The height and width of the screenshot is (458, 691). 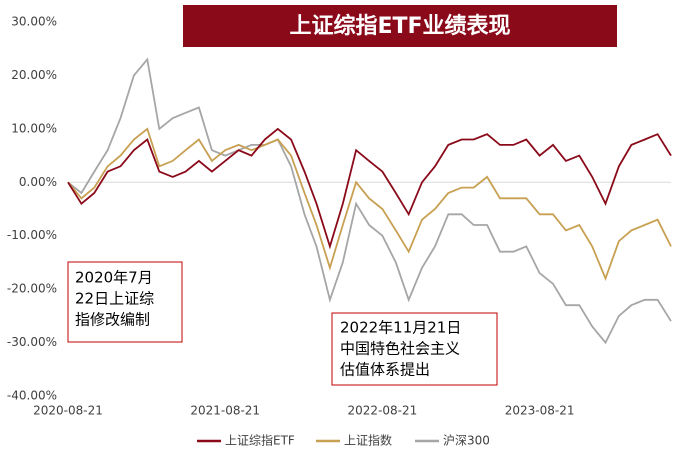 I want to click on y-tick-label: -10.00%, so click(x=32, y=235).